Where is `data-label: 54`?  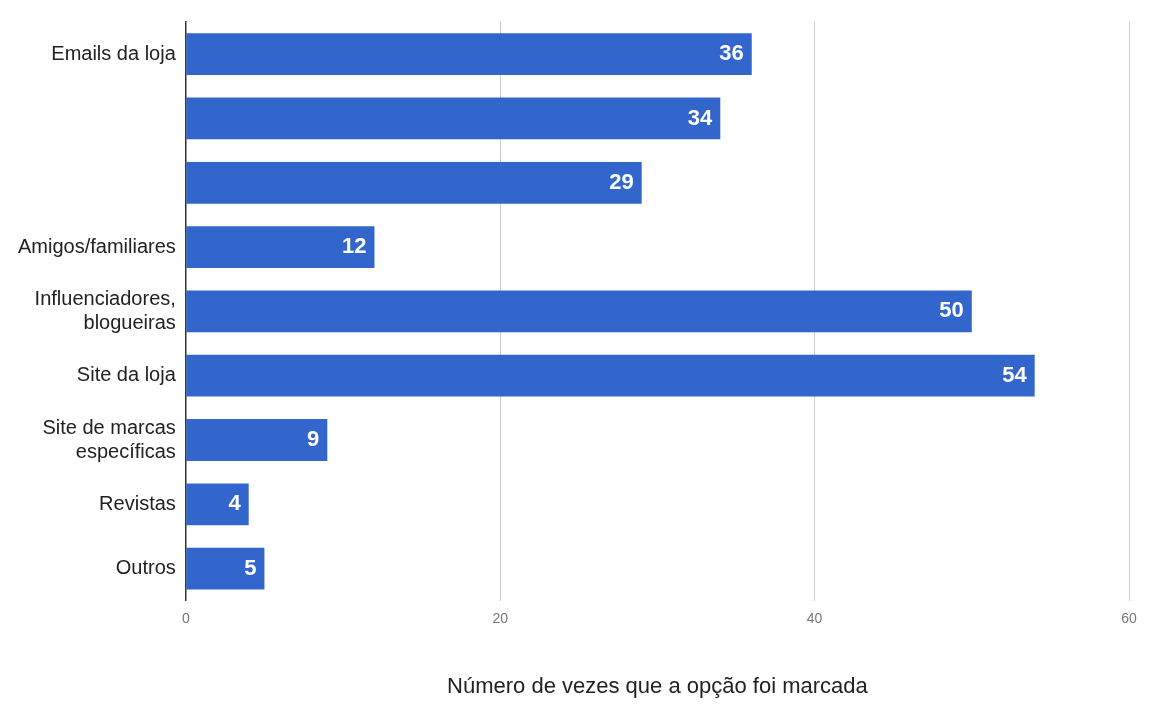 data-label: 54 is located at coordinates (1015, 374).